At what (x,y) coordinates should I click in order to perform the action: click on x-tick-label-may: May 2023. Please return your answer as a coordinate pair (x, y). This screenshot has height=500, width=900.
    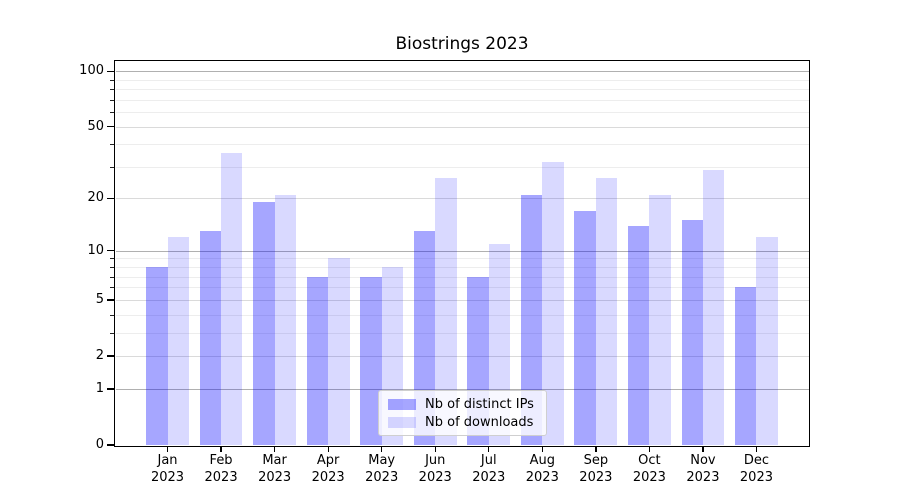
    Looking at the image, I should click on (382, 469).